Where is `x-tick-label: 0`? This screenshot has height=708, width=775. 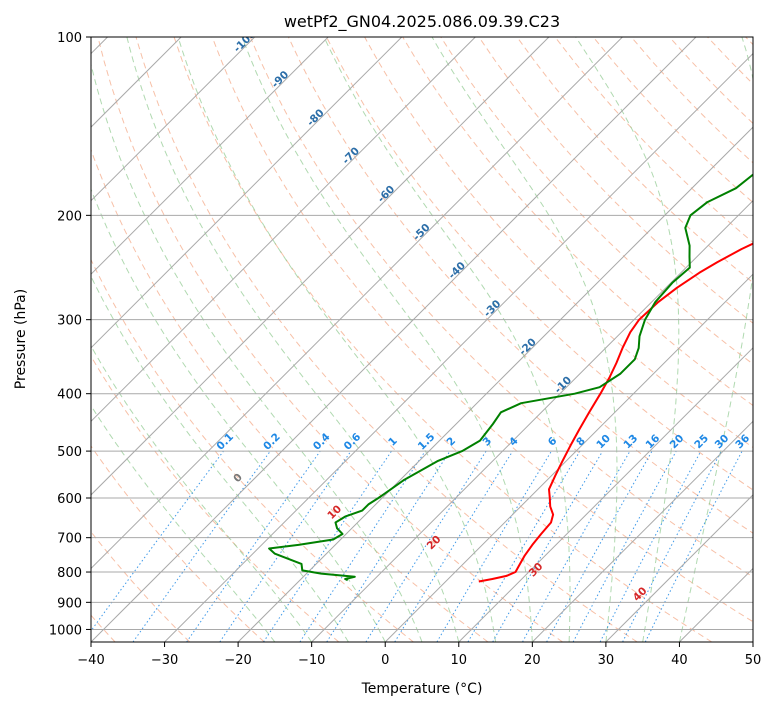
x-tick-label: 0 is located at coordinates (385, 660).